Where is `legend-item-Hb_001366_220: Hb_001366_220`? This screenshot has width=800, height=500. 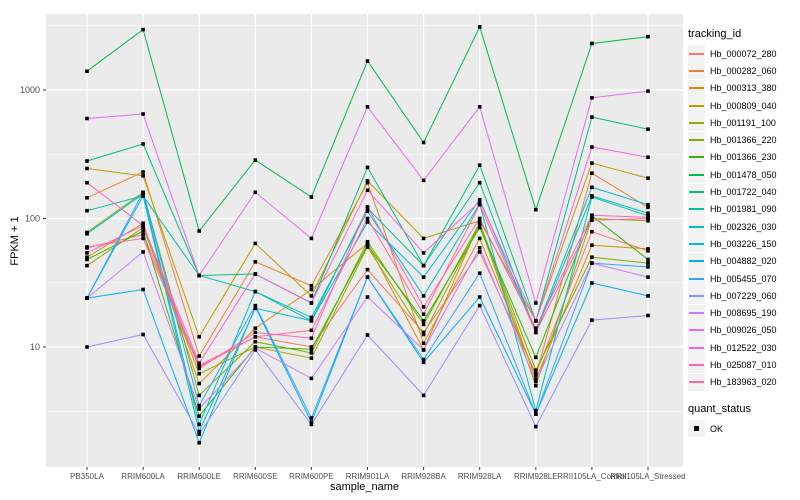 legend-item-Hb_001366_220: Hb_001366_220 is located at coordinates (744, 140).